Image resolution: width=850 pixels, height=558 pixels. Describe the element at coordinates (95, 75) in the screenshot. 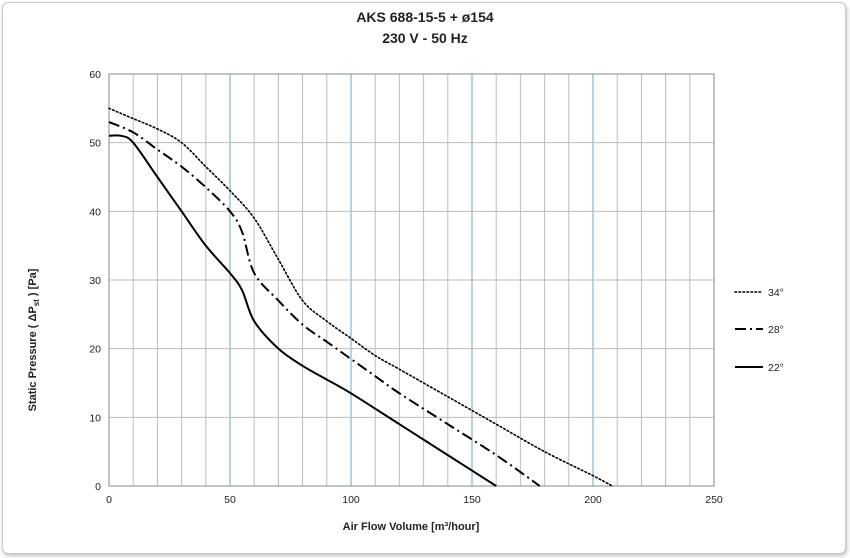

I see `y-tick-label: 60` at that location.